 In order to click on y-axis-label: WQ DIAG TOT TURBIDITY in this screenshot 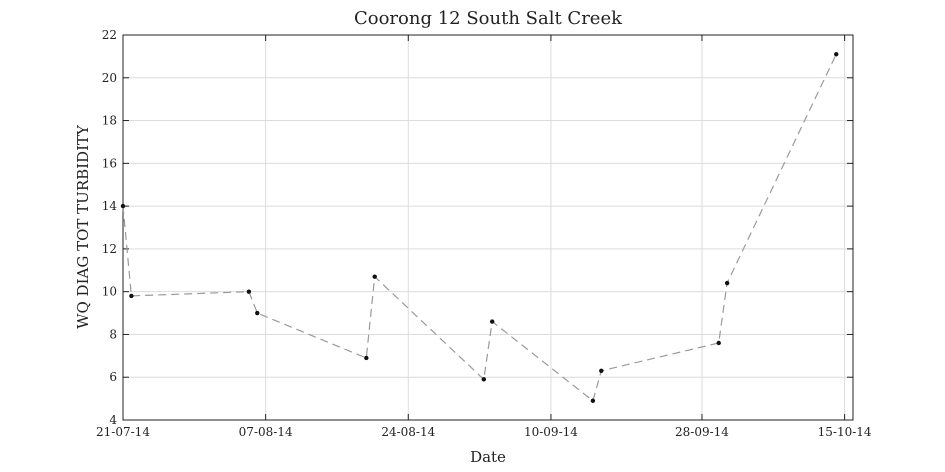, I will do `click(83, 226)`.